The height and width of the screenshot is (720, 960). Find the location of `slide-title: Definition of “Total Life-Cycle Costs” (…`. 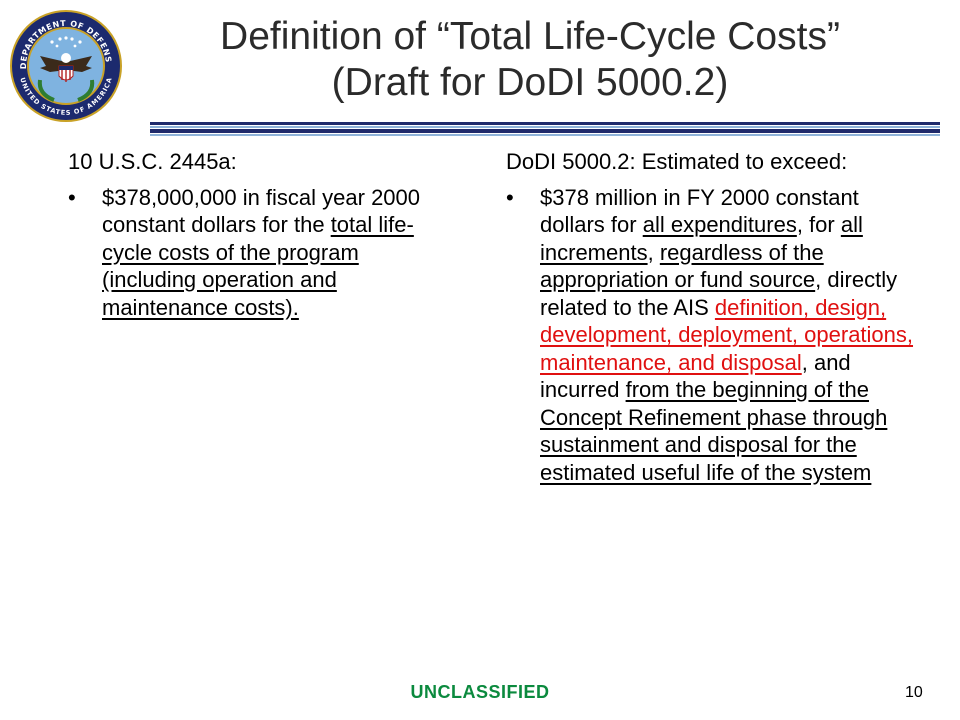

slide-title: Definition of “Total Life-Cycle Costs” (… is located at coordinates (530, 60).